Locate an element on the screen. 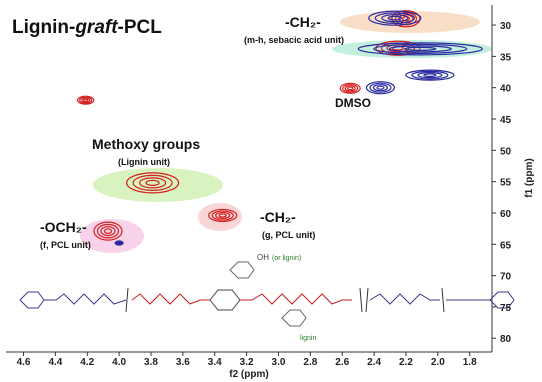  title-part: Lignin- is located at coordinates (43, 27).